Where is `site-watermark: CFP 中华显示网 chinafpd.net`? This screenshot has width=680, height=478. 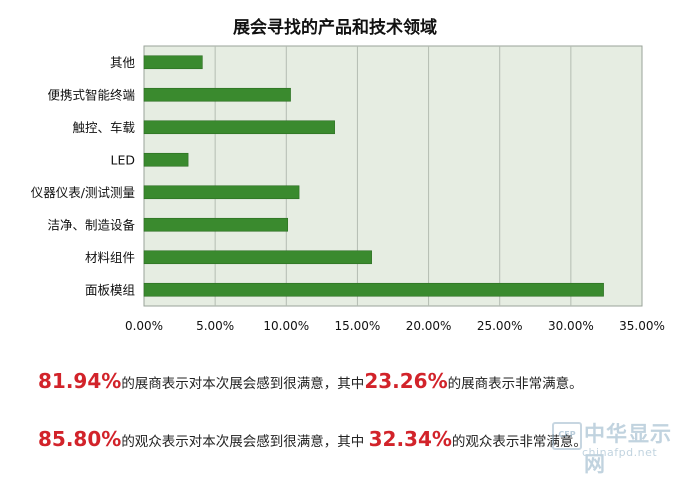
site-watermark: CFP 中华显示网 chinafpd.net is located at coordinates (612, 447).